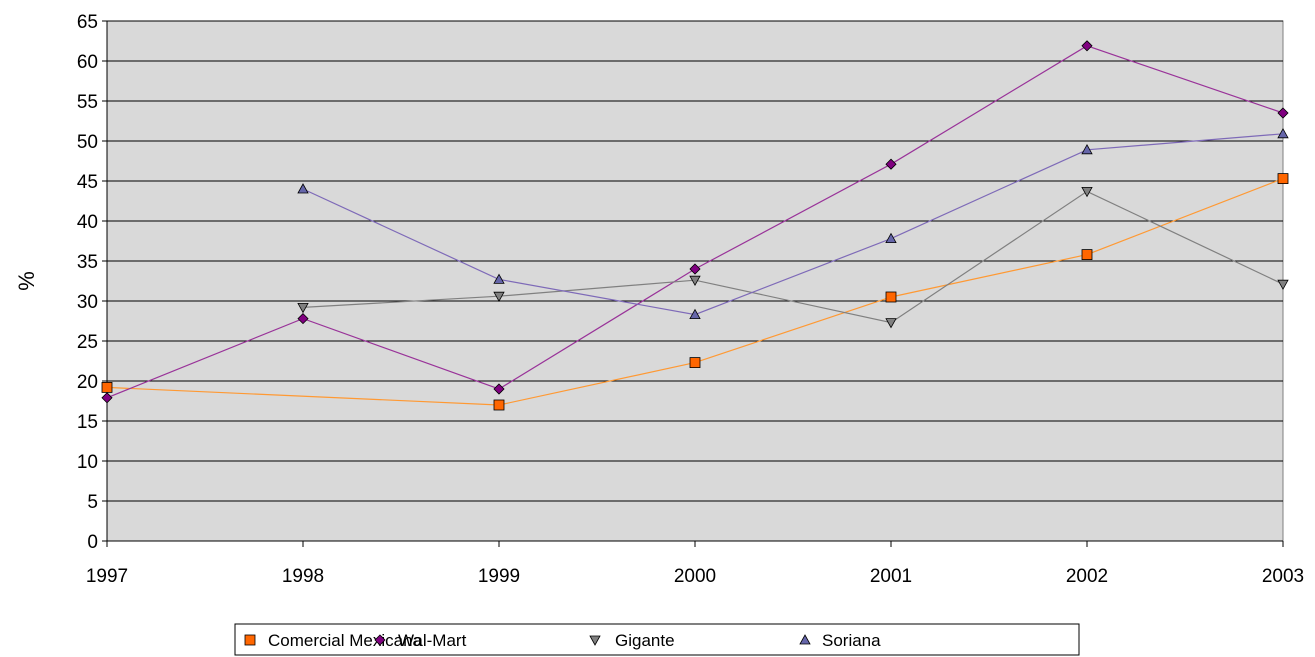 This screenshot has height=657, width=1315. I want to click on legend-label: Gigante, so click(645, 640).